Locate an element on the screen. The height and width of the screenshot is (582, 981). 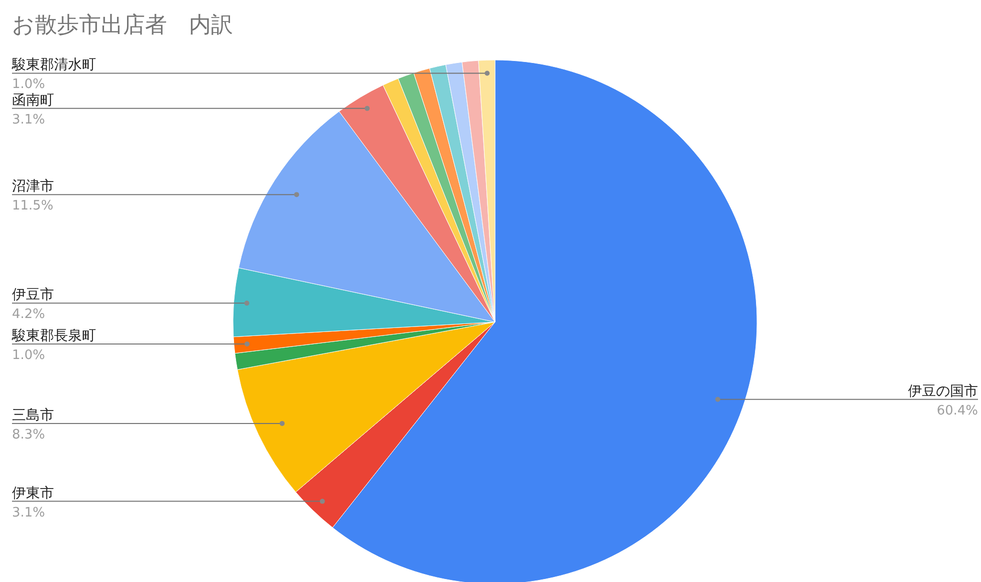
data-label: 60.4% is located at coordinates (957, 410).